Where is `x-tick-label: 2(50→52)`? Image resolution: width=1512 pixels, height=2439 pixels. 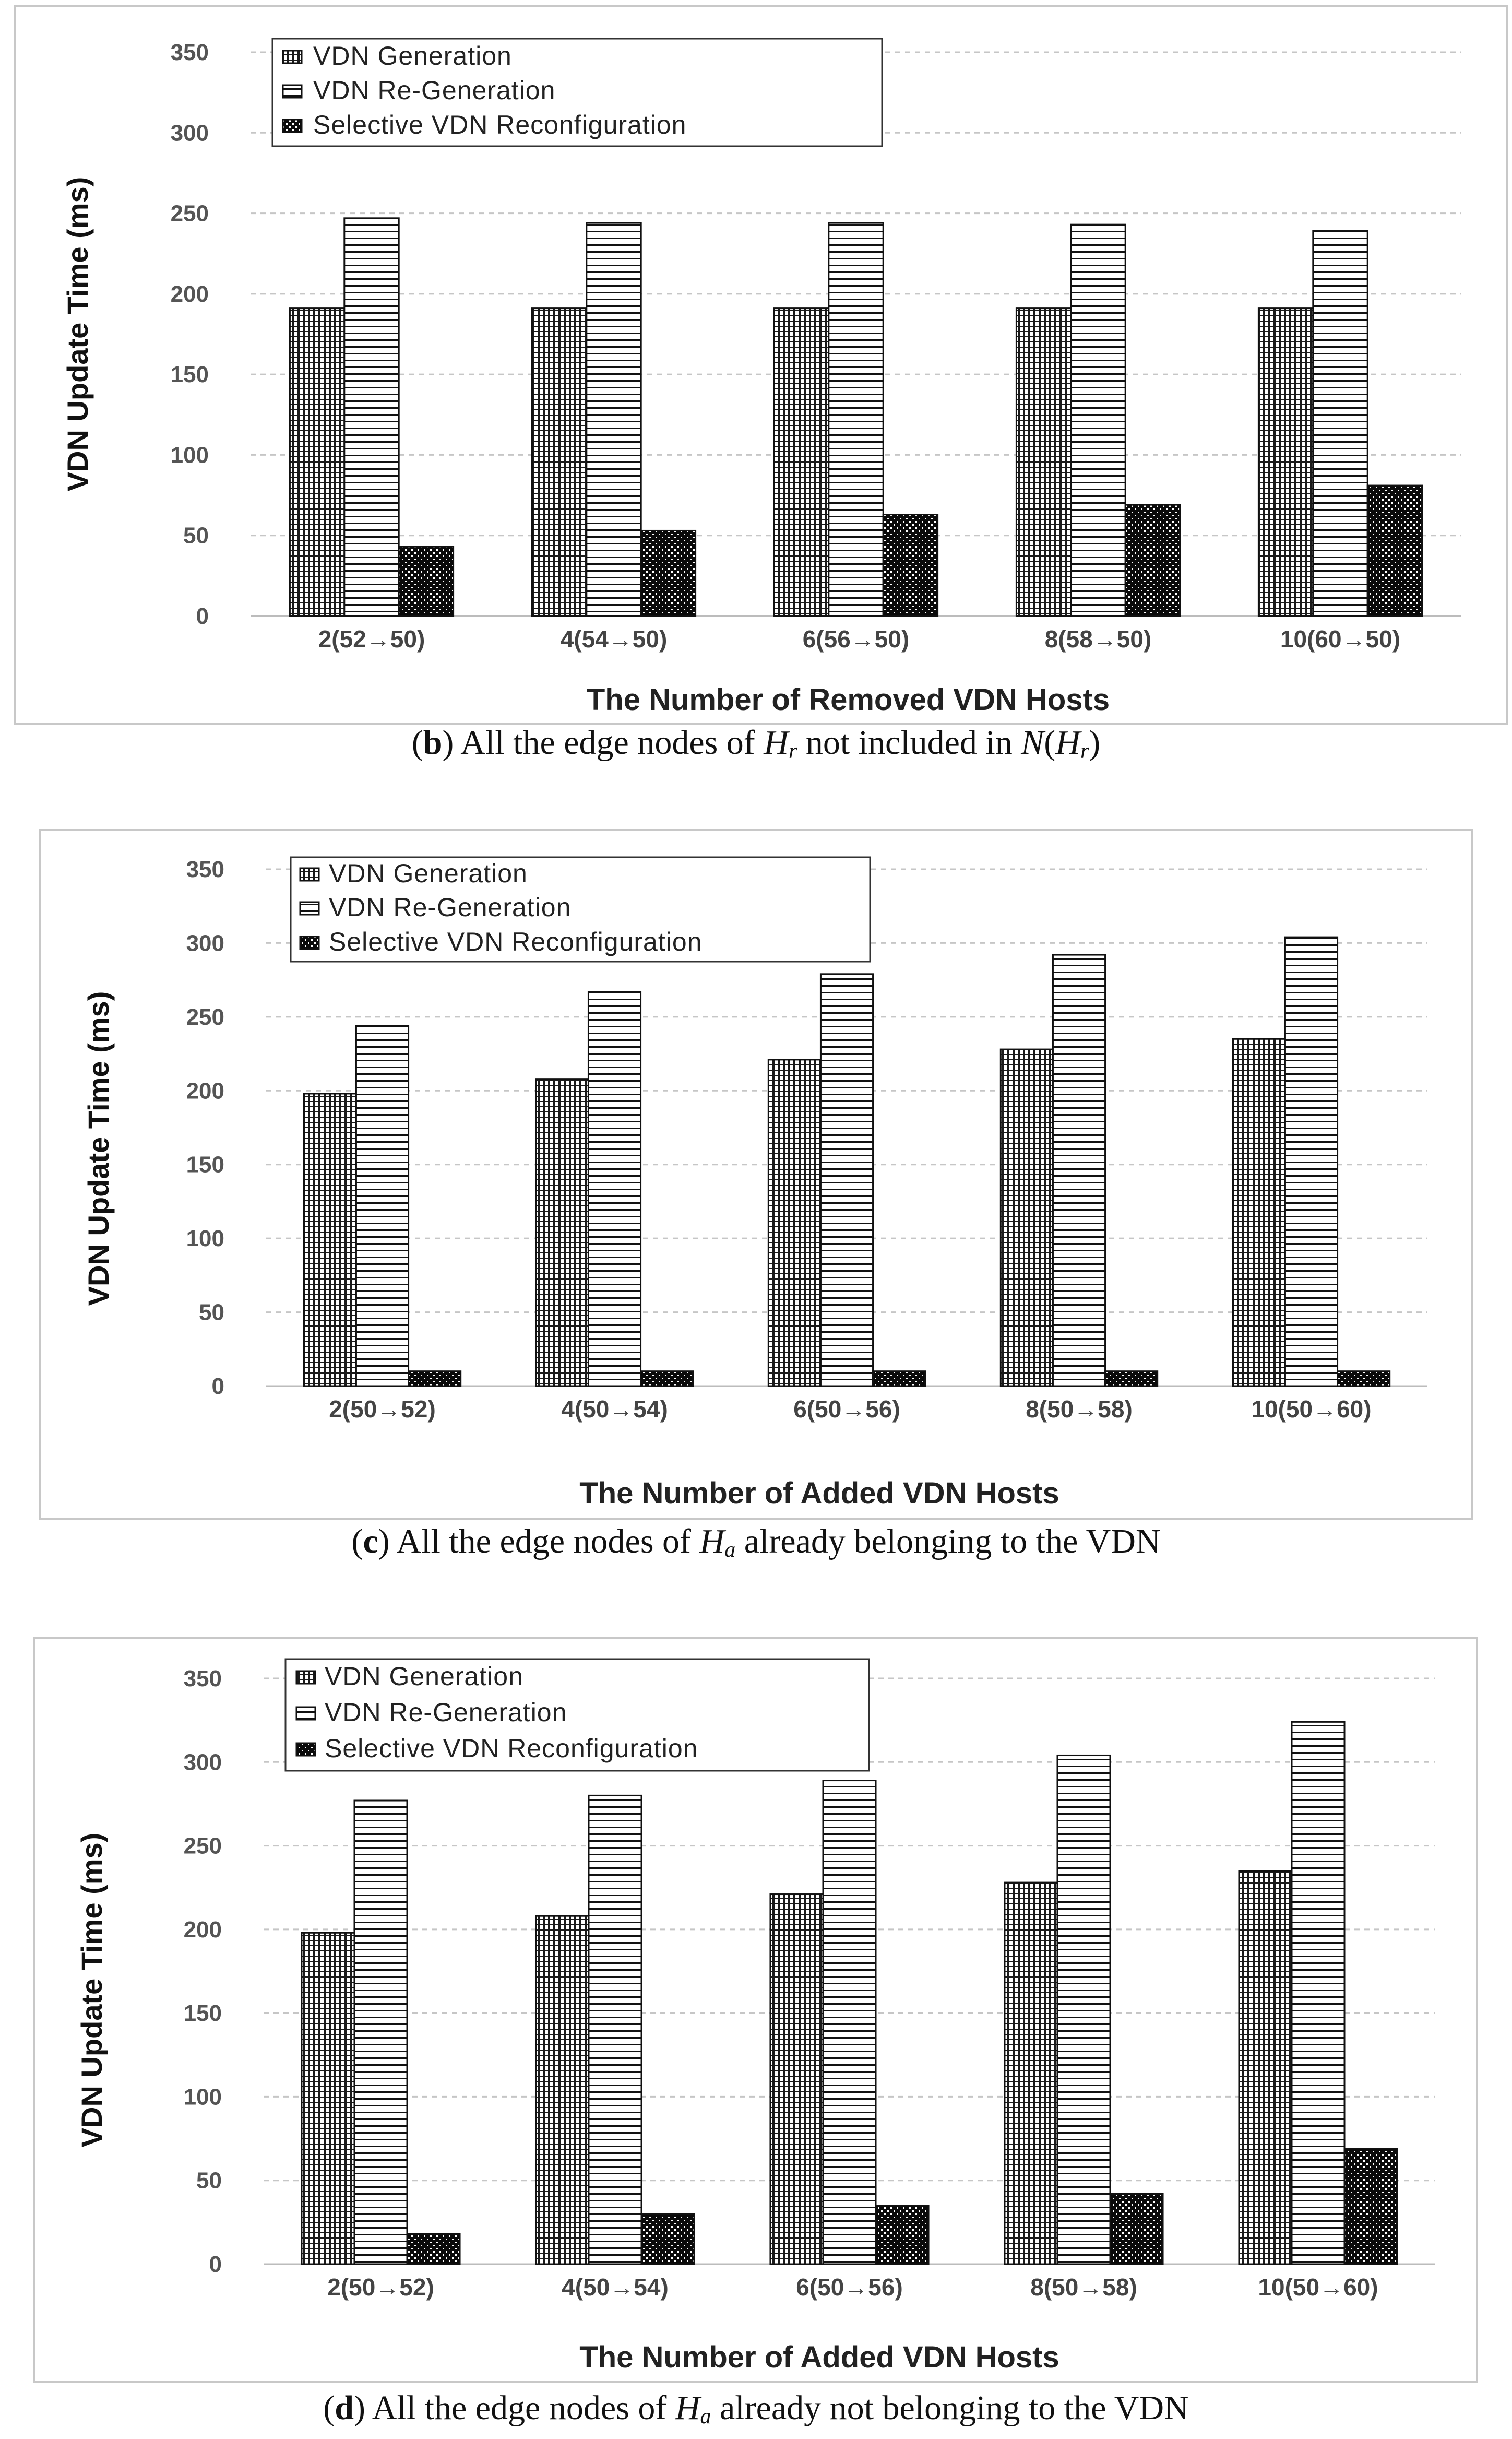 x-tick-label: 2(50→52) is located at coordinates (381, 2287).